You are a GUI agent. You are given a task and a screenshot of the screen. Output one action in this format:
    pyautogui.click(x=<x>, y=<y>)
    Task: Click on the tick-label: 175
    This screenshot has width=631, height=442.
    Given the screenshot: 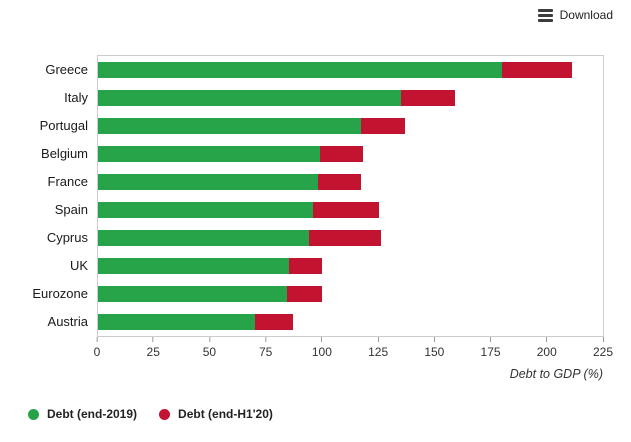 What is the action you would take?
    pyautogui.click(x=490, y=352)
    